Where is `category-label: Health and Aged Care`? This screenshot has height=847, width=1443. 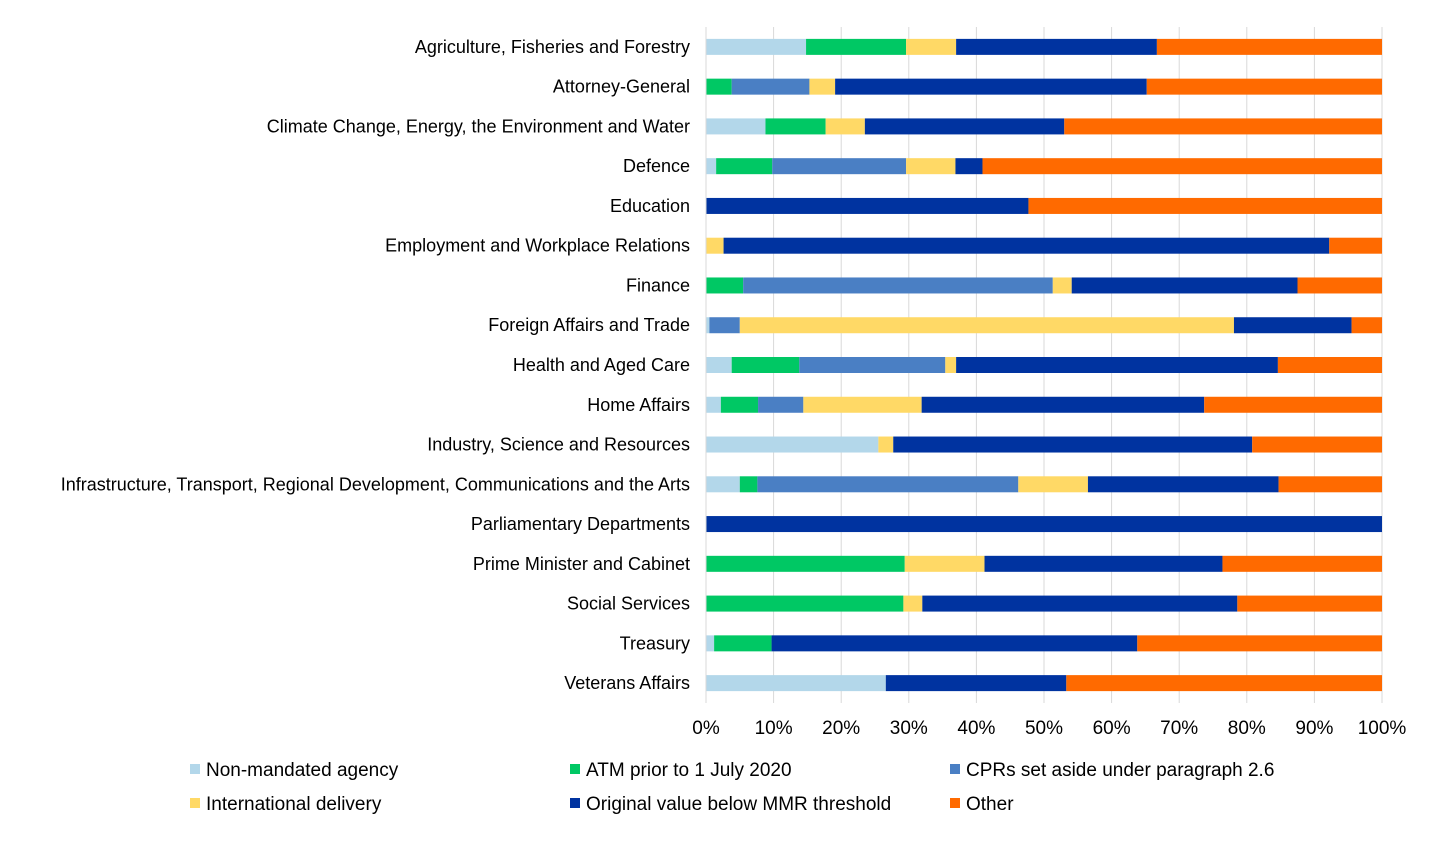 category-label: Health and Aged Care is located at coordinates (601, 365).